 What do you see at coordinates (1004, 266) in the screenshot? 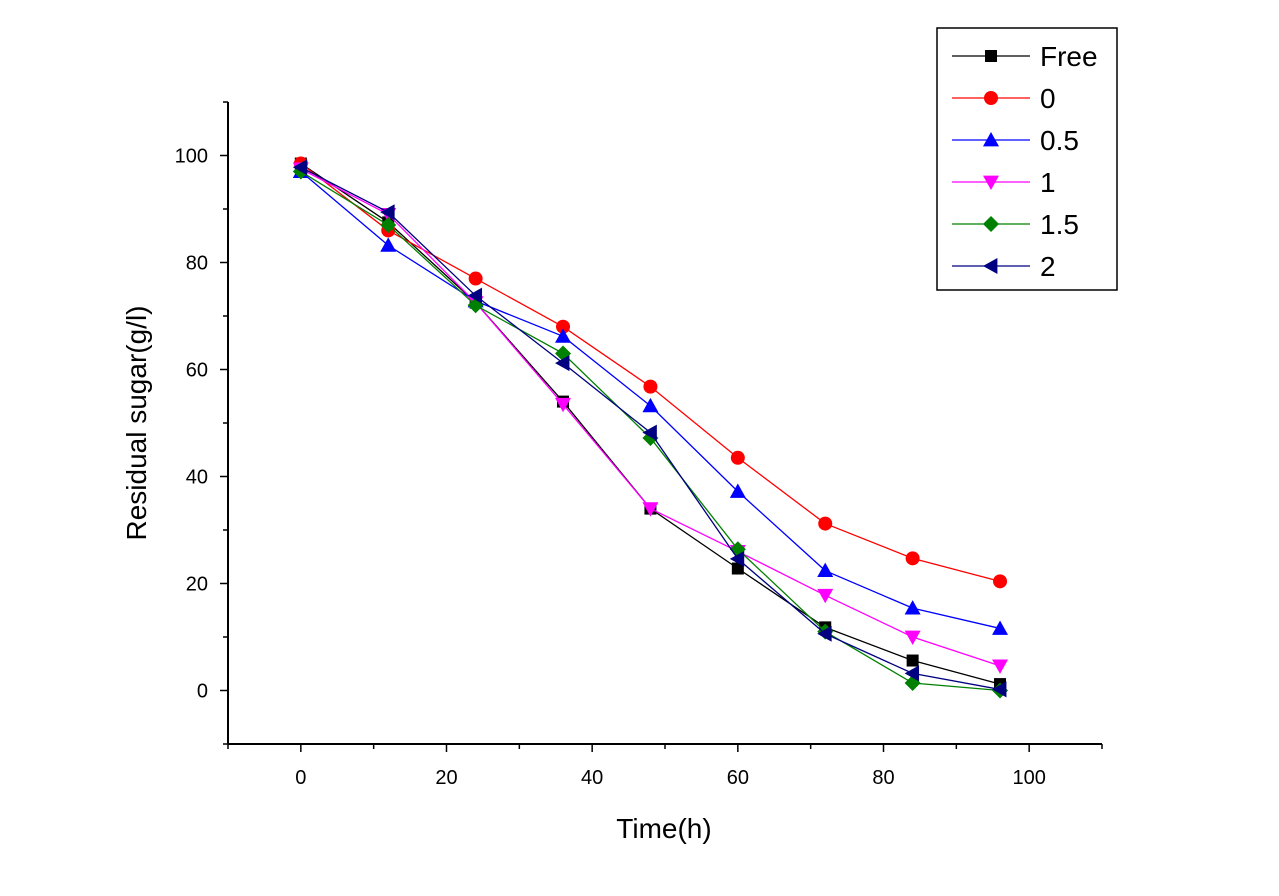
I see `legend-item: 2` at bounding box center [1004, 266].